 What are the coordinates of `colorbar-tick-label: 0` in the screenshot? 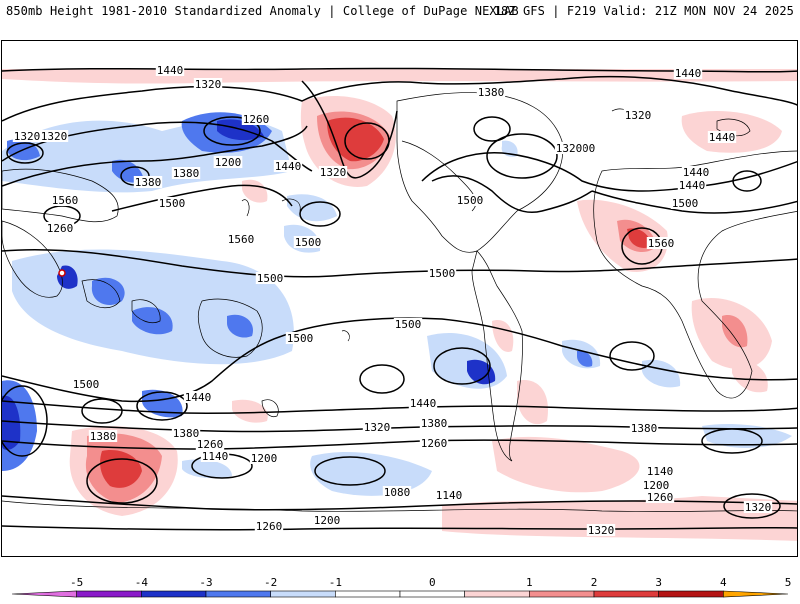 It's located at (432, 582).